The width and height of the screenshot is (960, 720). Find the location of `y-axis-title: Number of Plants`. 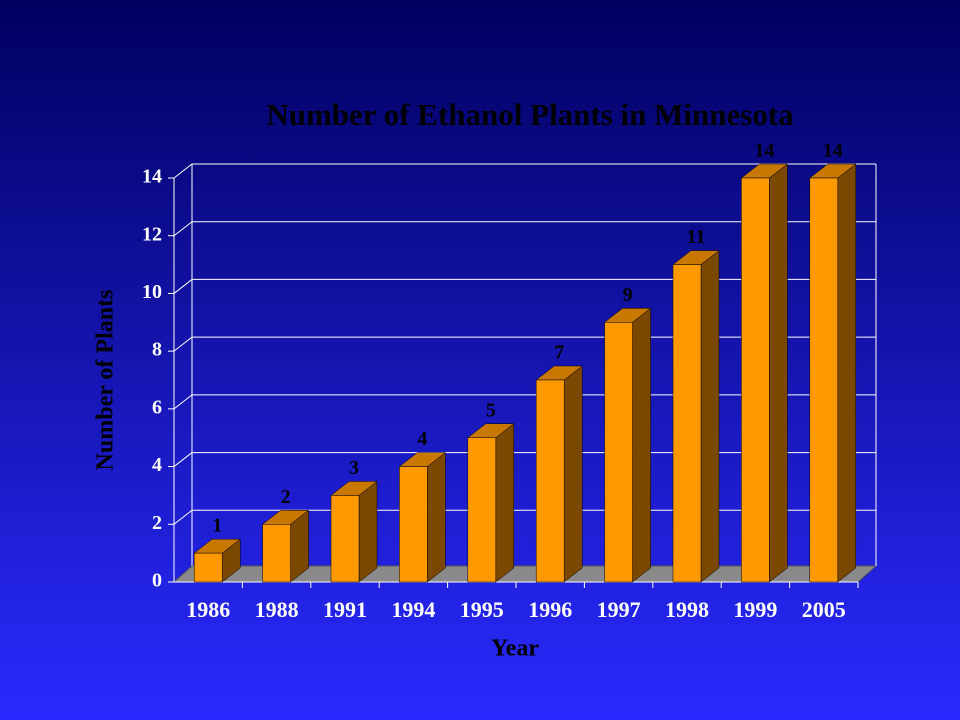

y-axis-title: Number of Plants is located at coordinates (106, 380).